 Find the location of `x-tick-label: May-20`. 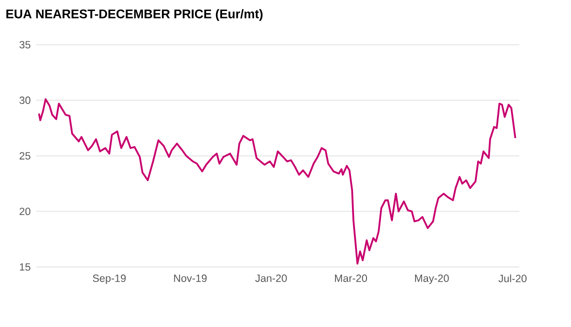

x-tick-label: May-20 is located at coordinates (432, 279).